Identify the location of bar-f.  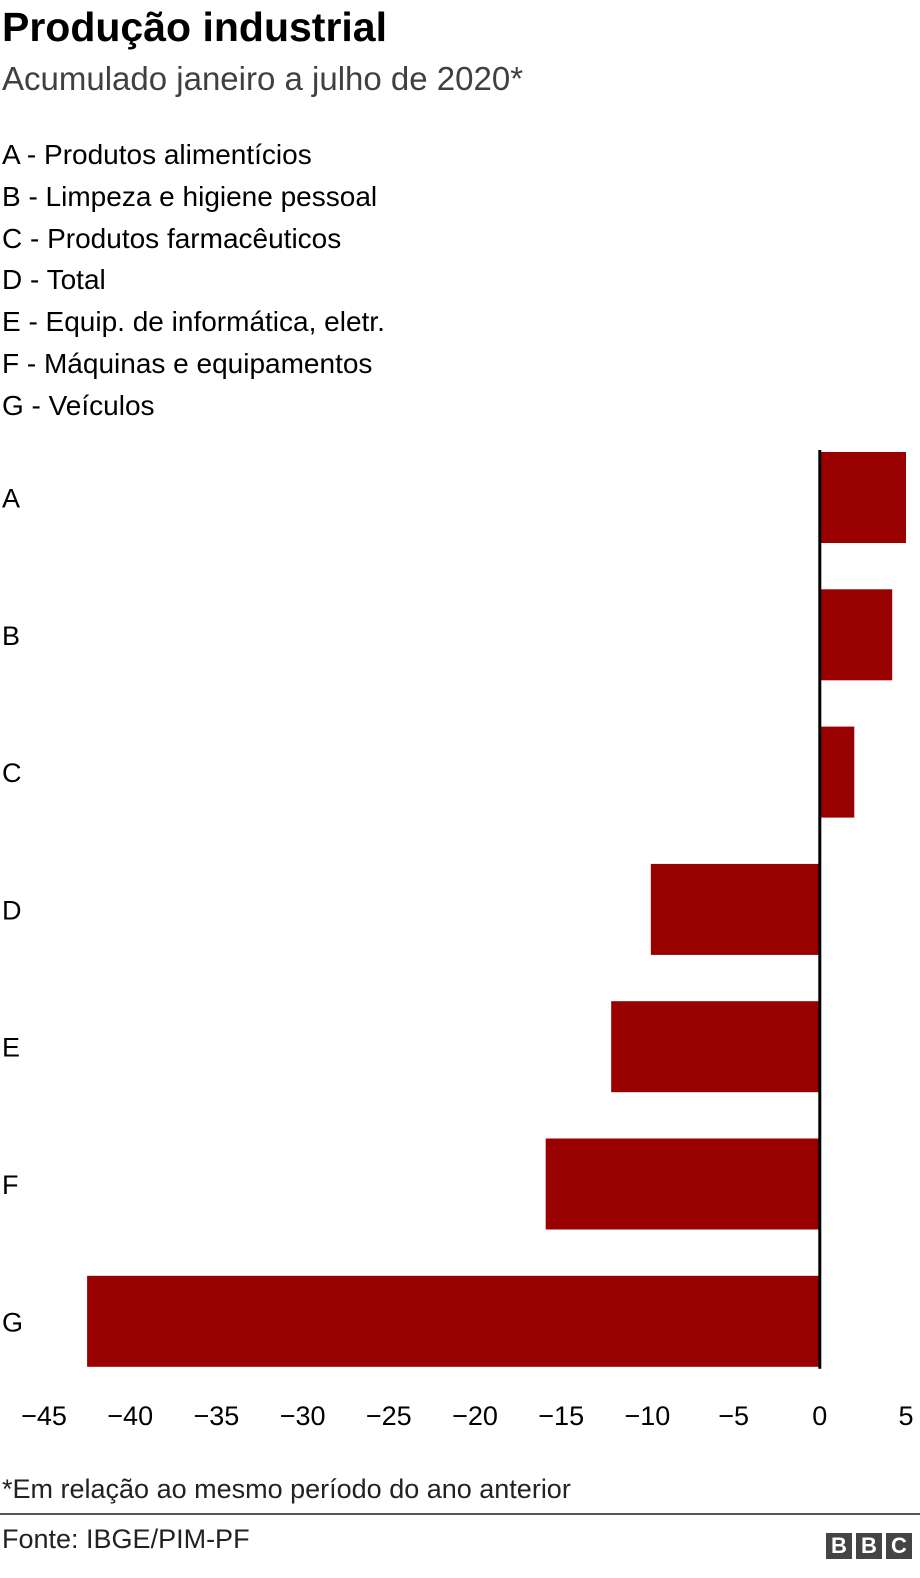
(682, 1184).